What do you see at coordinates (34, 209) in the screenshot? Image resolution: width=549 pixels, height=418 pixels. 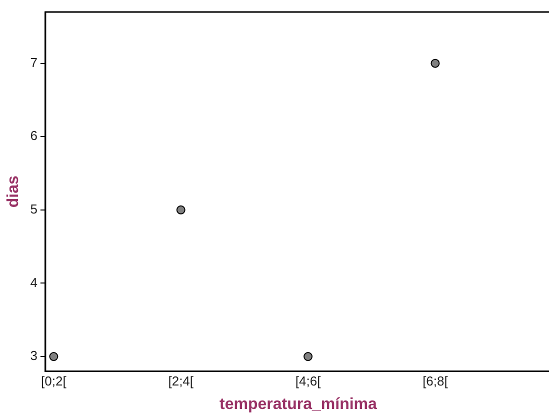 I see `y-tick-label: 5` at bounding box center [34, 209].